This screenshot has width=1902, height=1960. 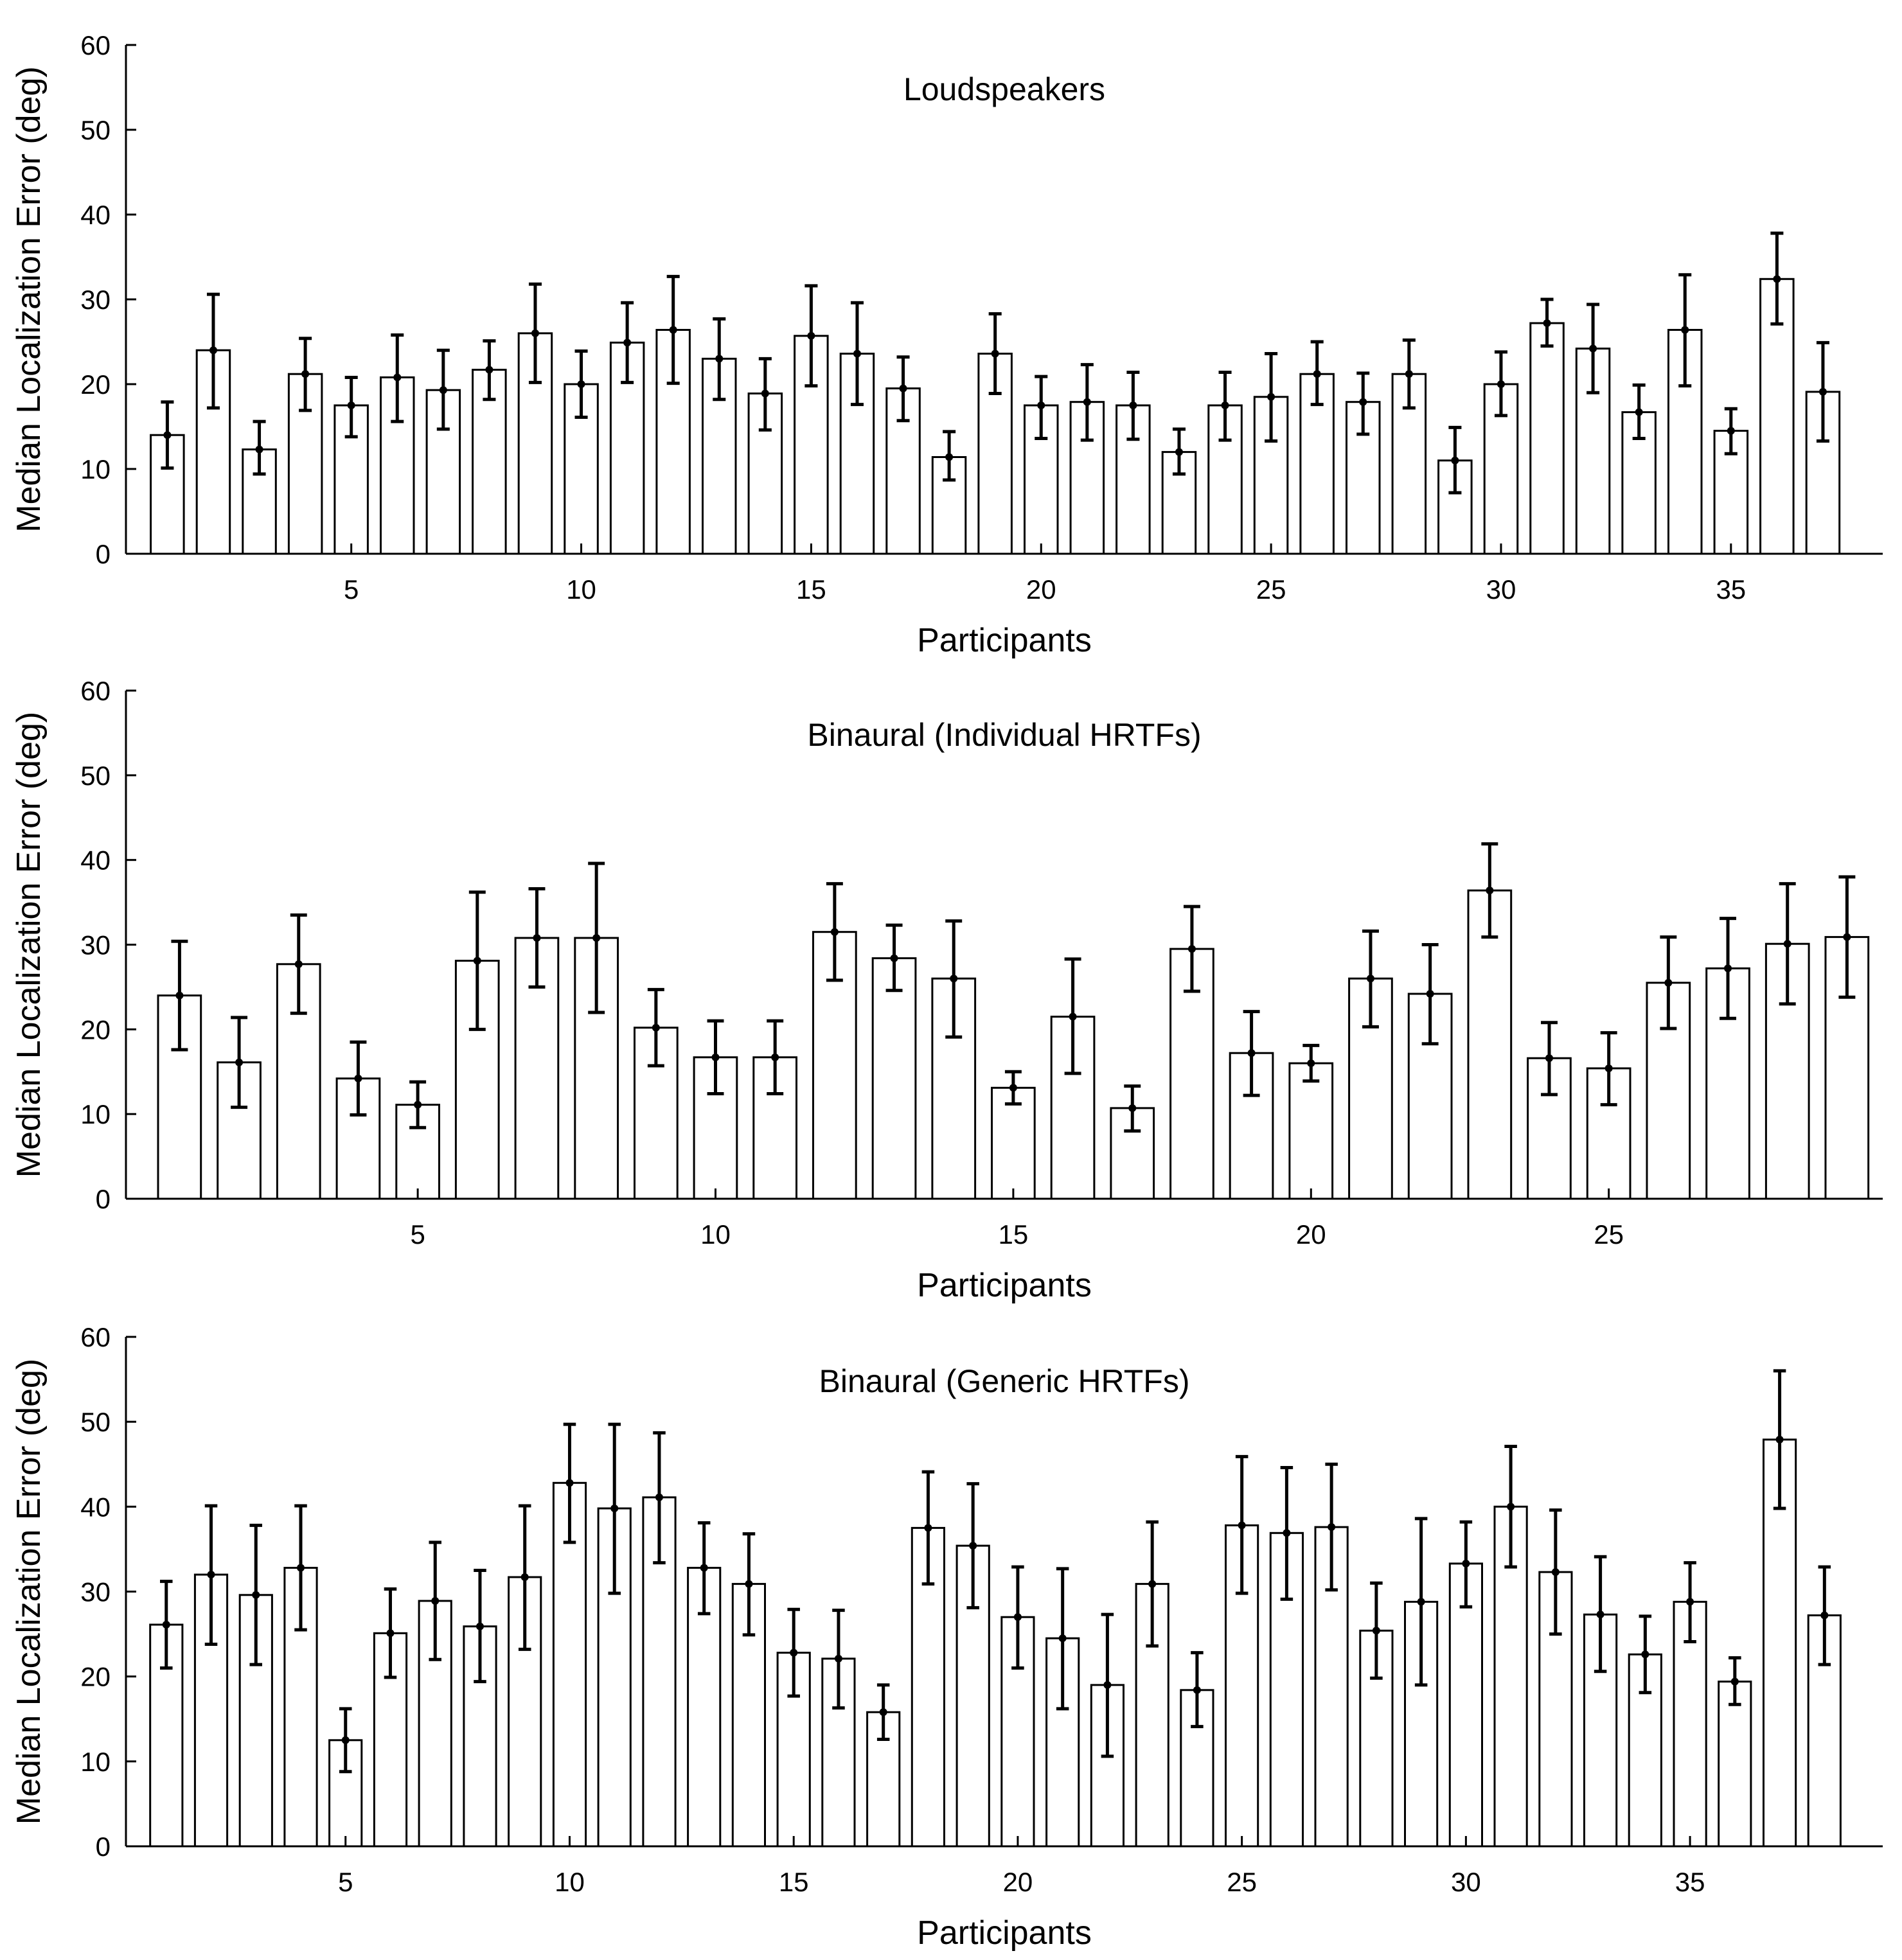 What do you see at coordinates (1004, 735) in the screenshot?
I see `chart-title: Binaural (Individual HRTFs)` at bounding box center [1004, 735].